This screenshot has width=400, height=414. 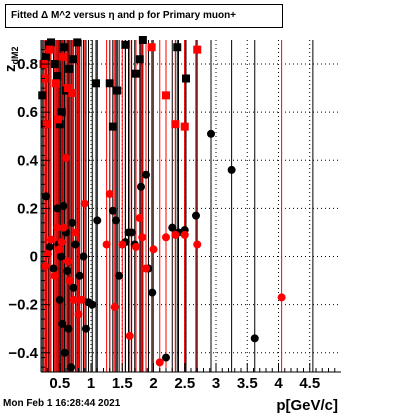 I want to click on y-axis-title-main: z, so click(x=10, y=69).